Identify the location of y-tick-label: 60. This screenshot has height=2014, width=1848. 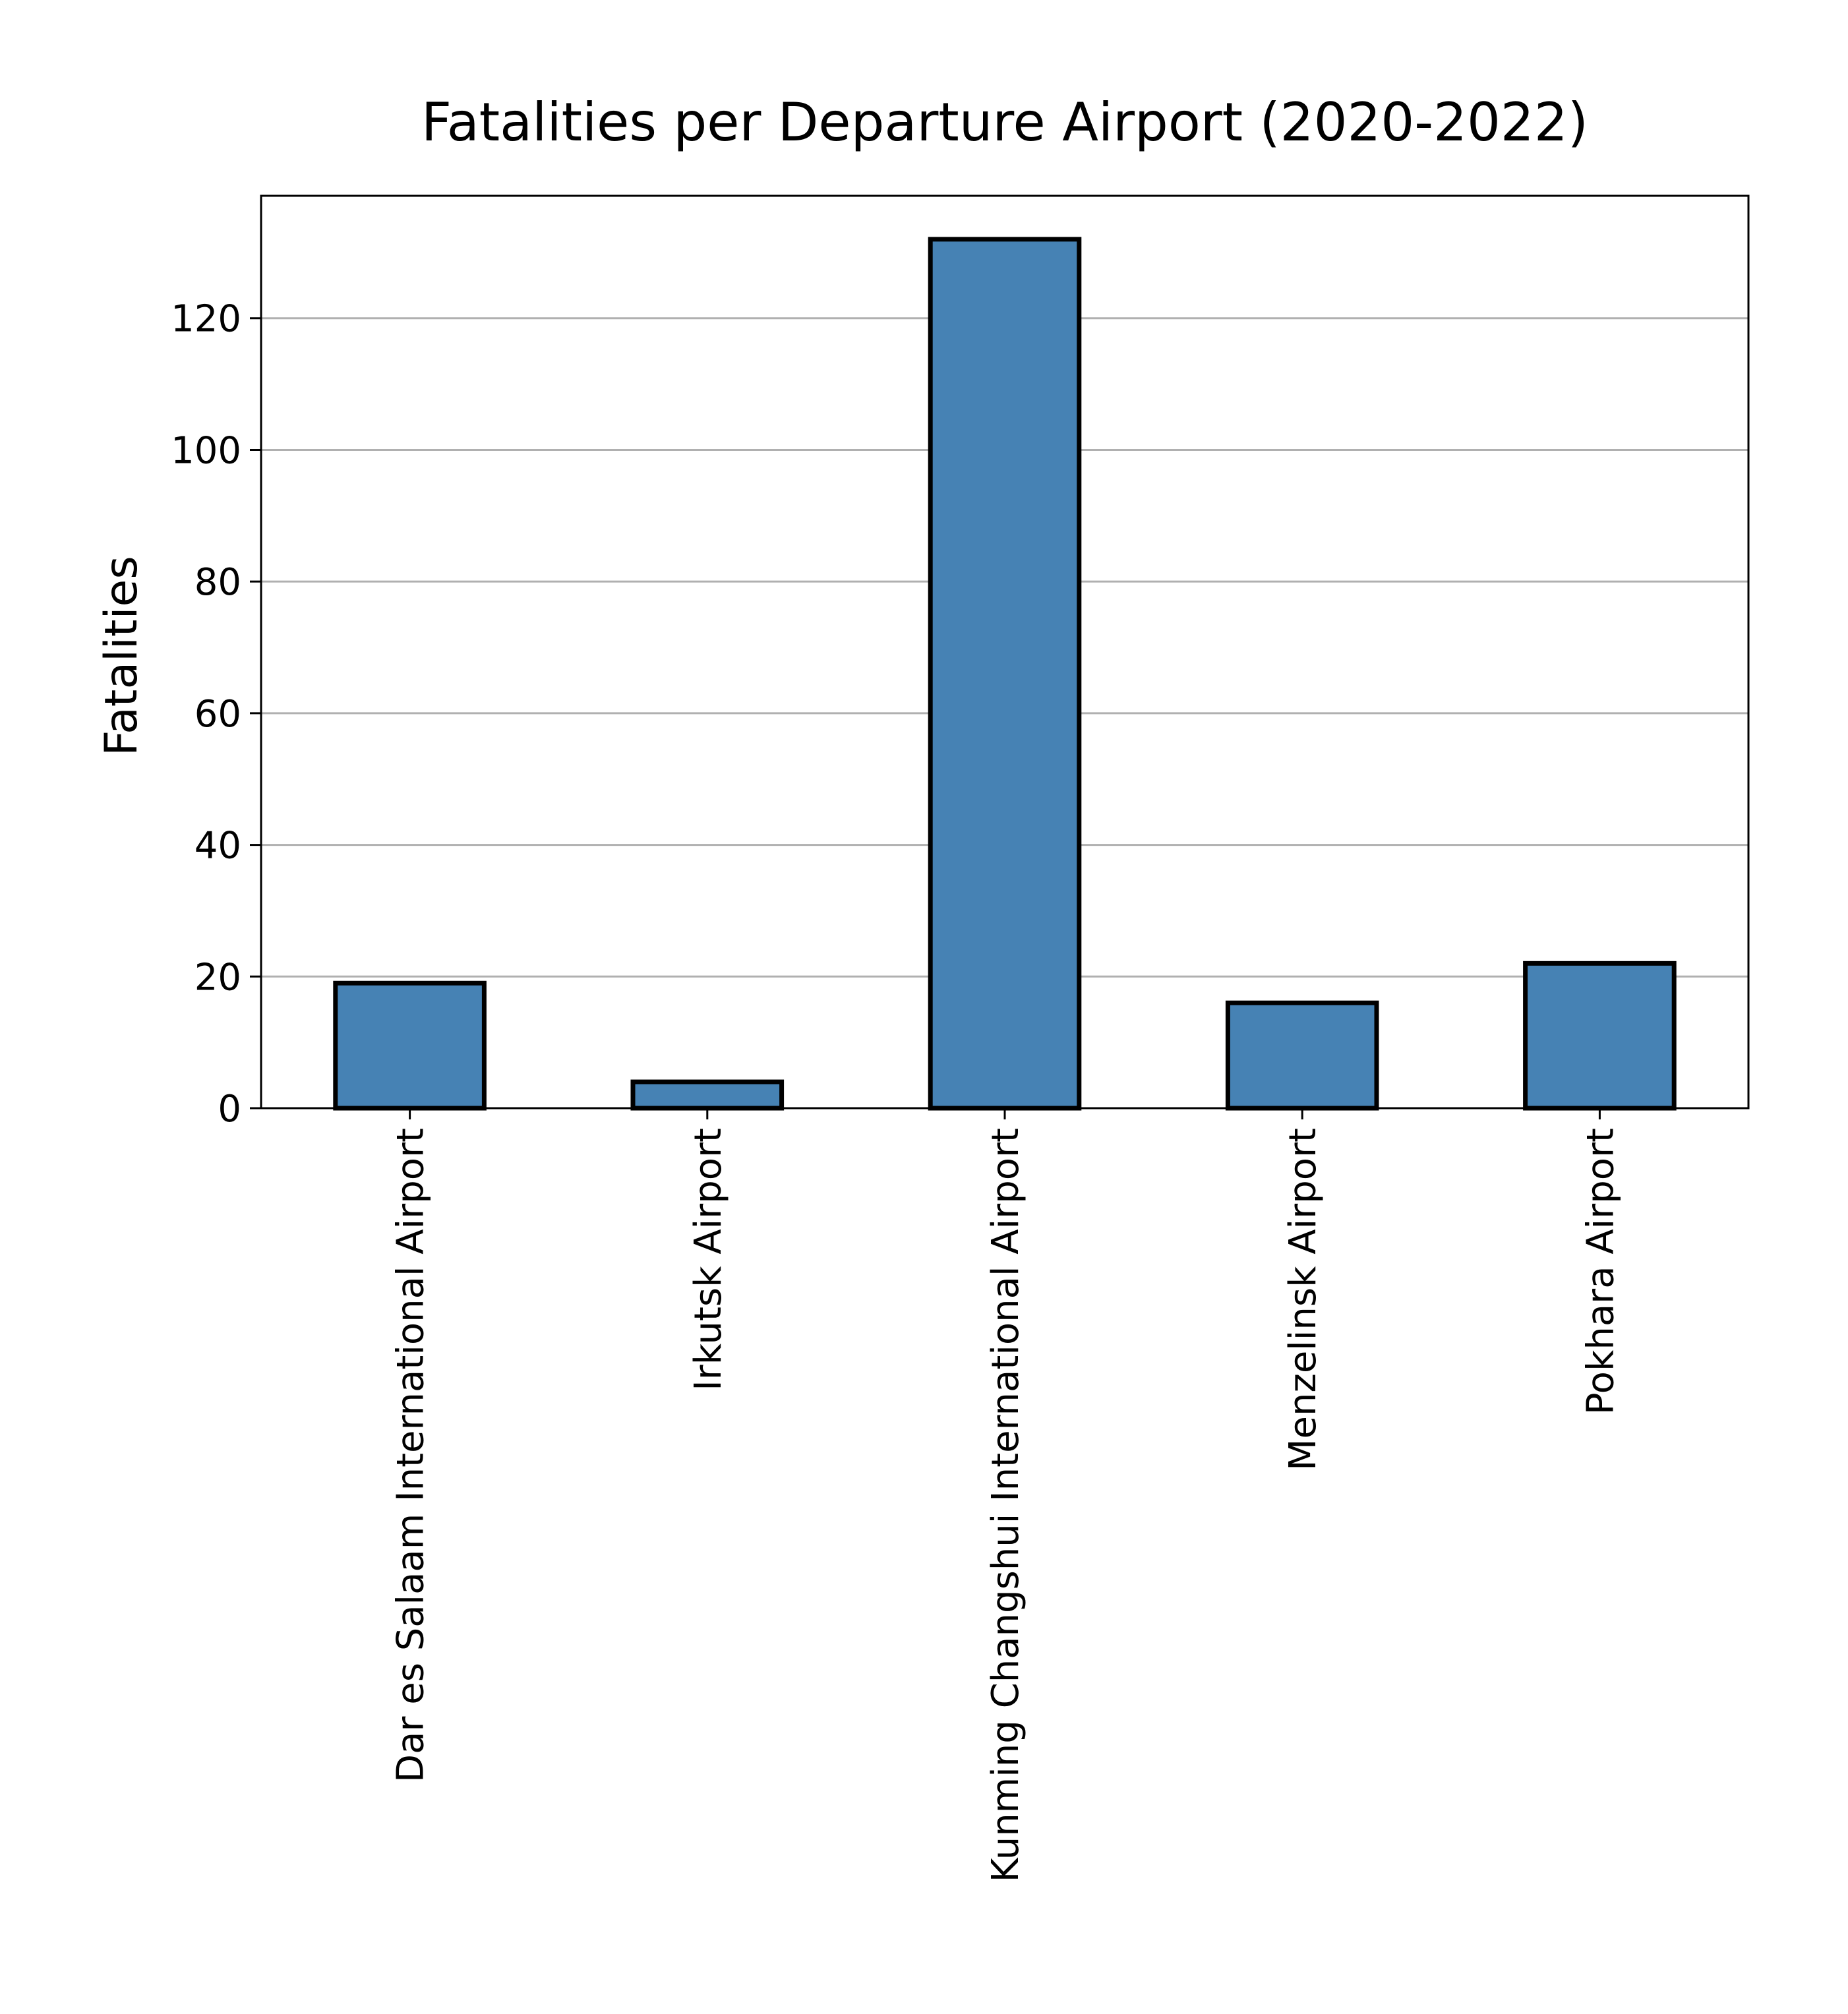
(218, 714).